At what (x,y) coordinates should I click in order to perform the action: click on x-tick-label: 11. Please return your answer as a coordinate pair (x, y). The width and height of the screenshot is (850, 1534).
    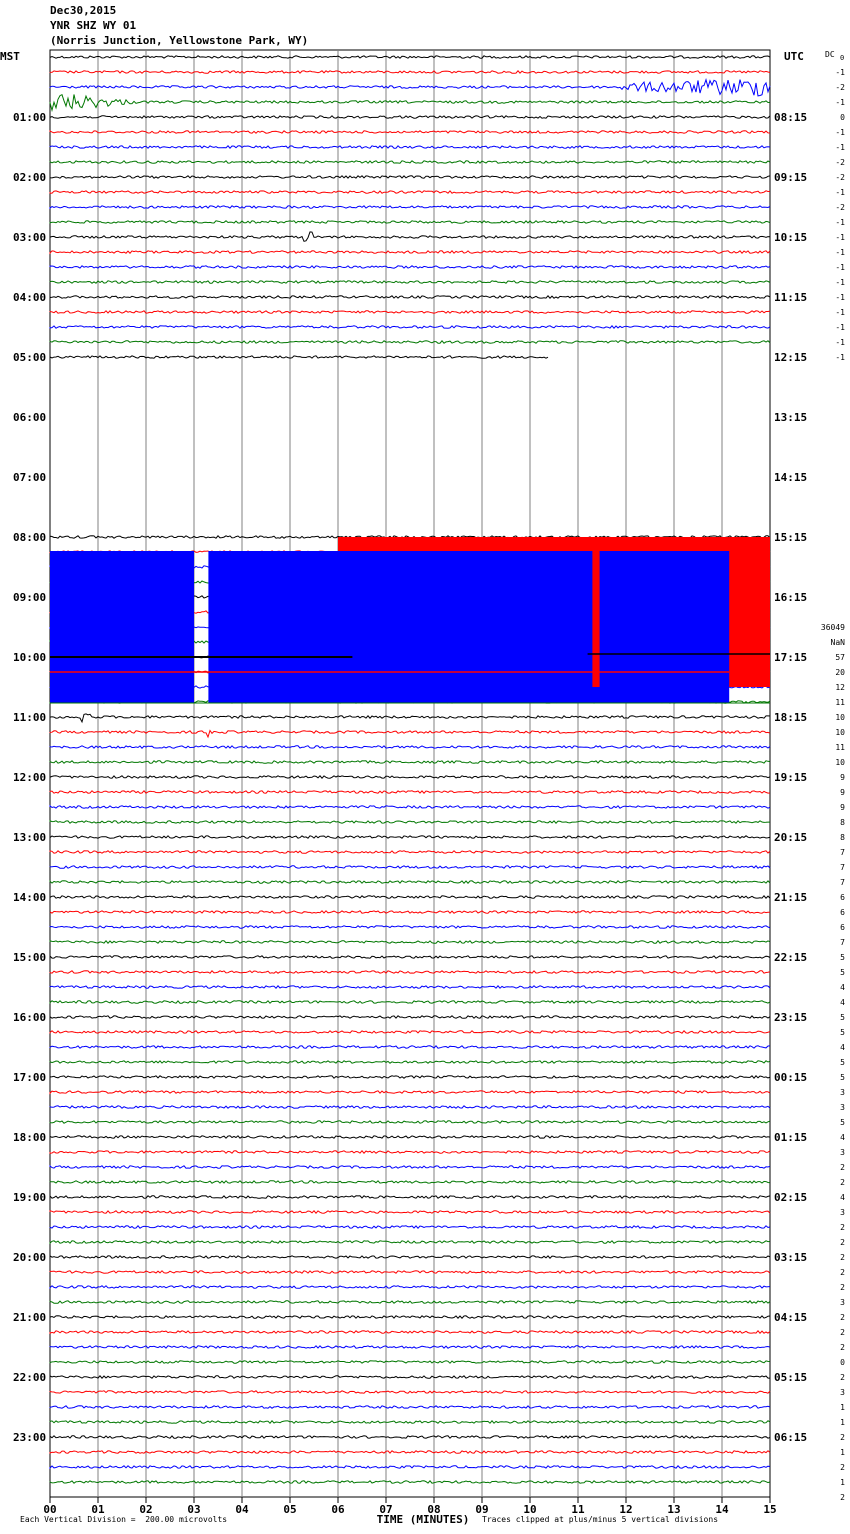
    Looking at the image, I should click on (578, 1509).